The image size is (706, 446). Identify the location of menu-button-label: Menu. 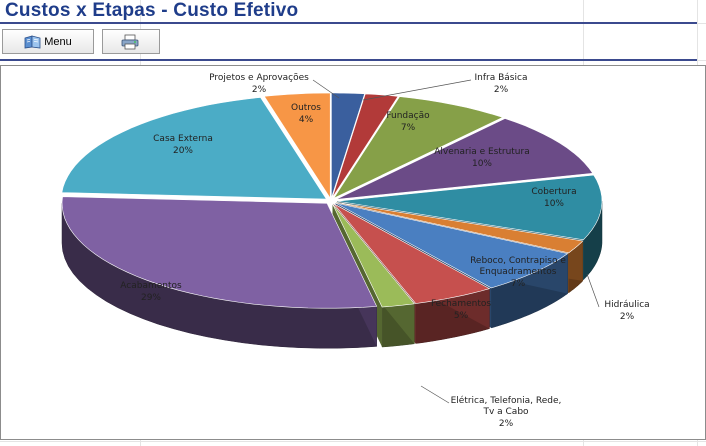
(58, 41).